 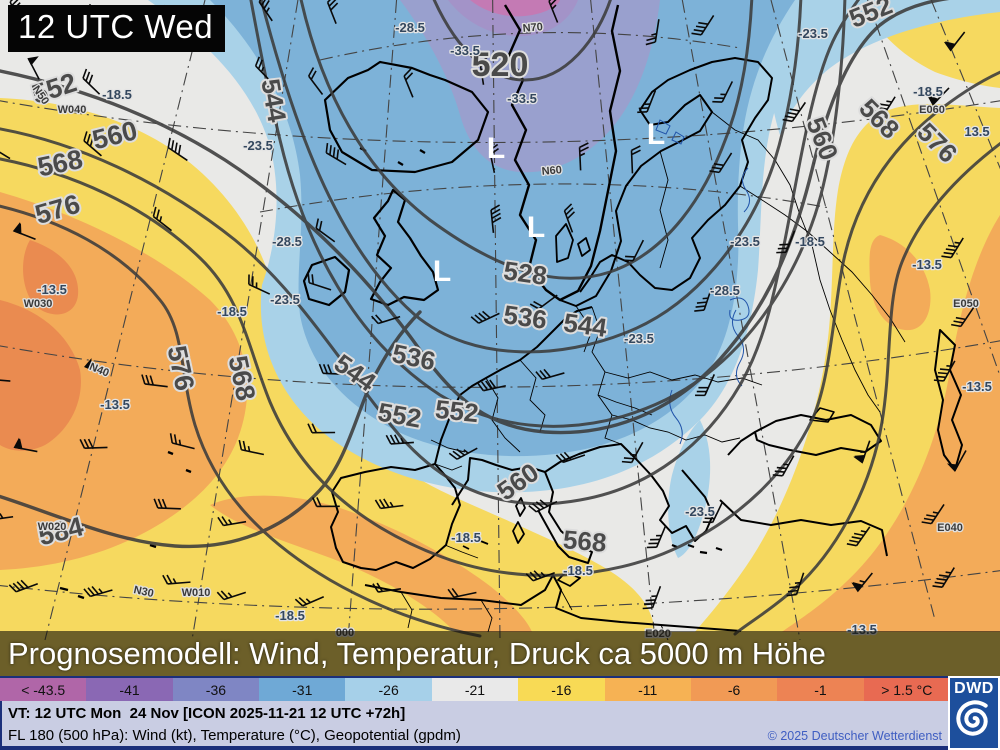 I want to click on contour-label: 536, so click(x=525, y=317).